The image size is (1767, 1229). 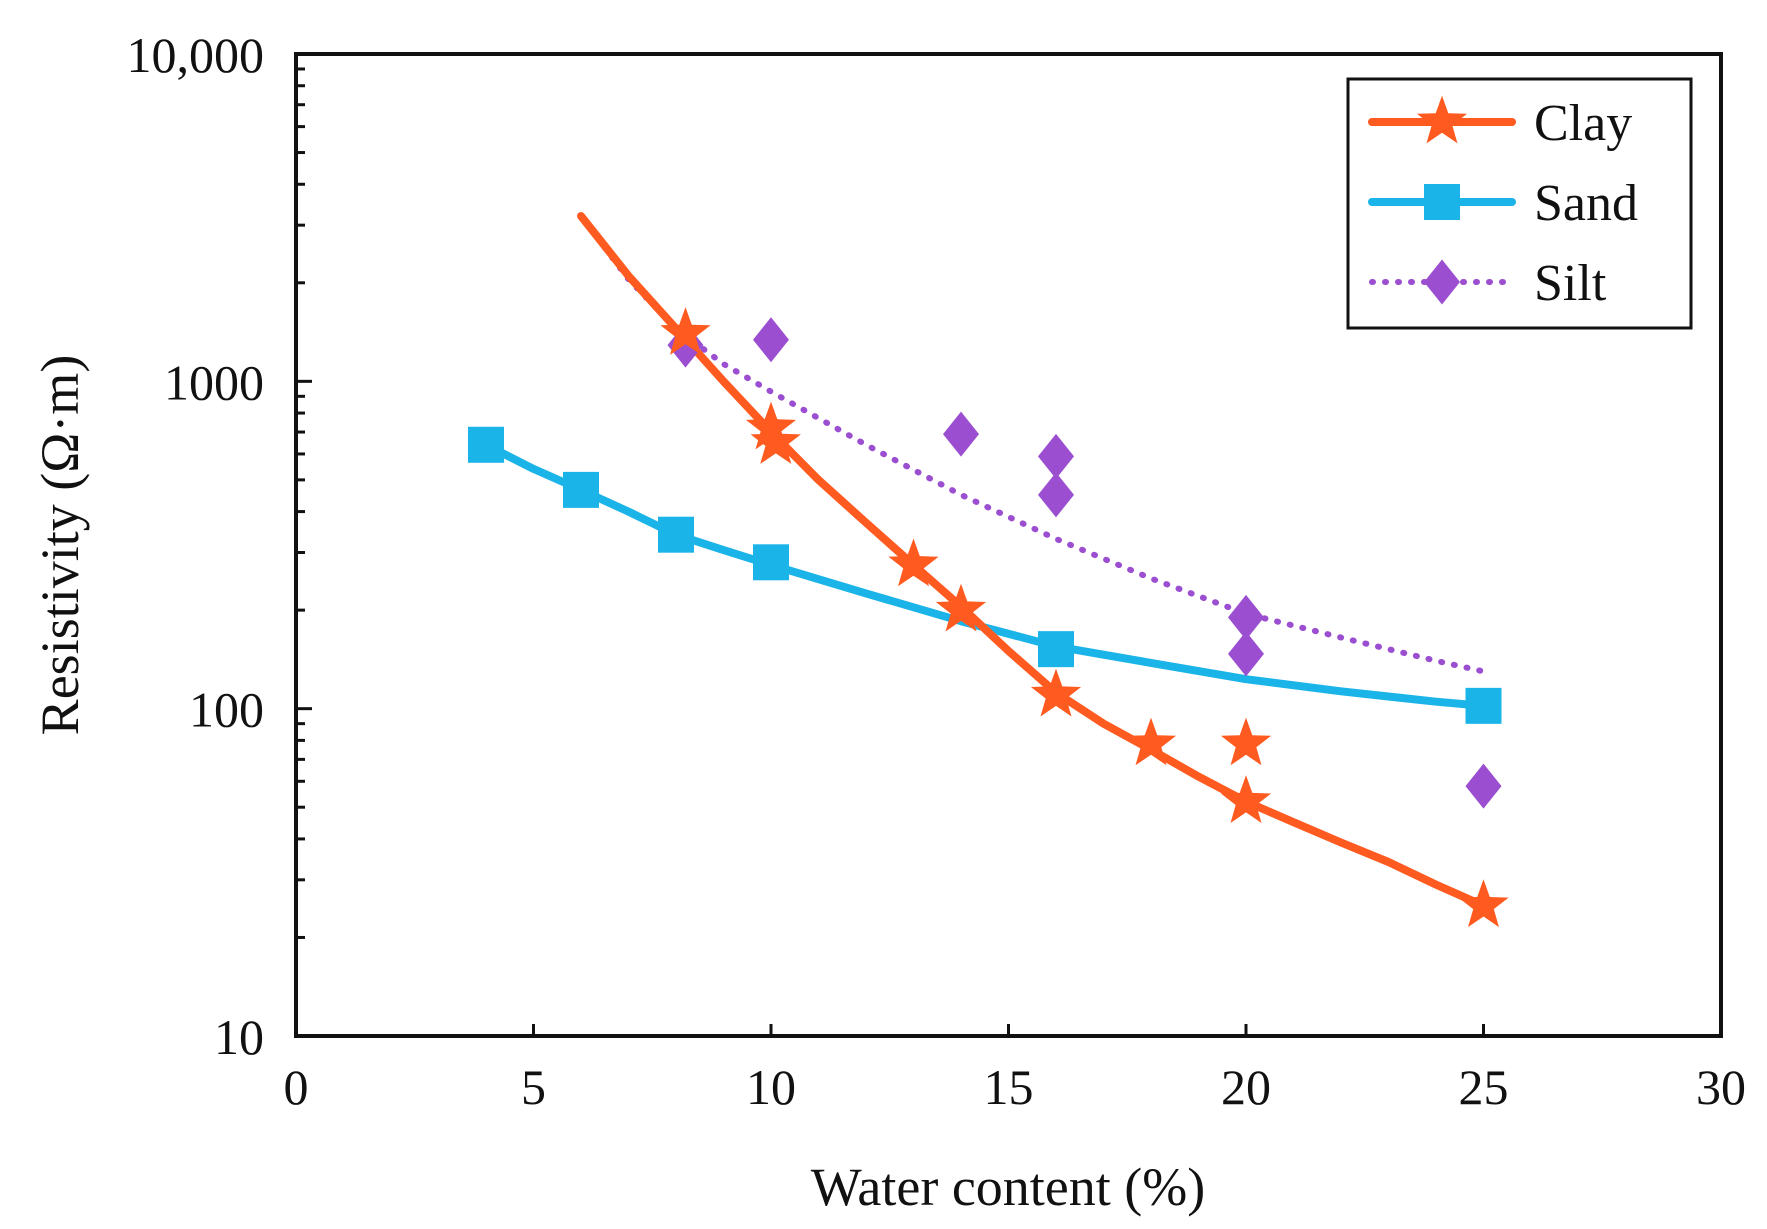 What do you see at coordinates (1583, 123) in the screenshot?
I see `legend-label-clay: Clay` at bounding box center [1583, 123].